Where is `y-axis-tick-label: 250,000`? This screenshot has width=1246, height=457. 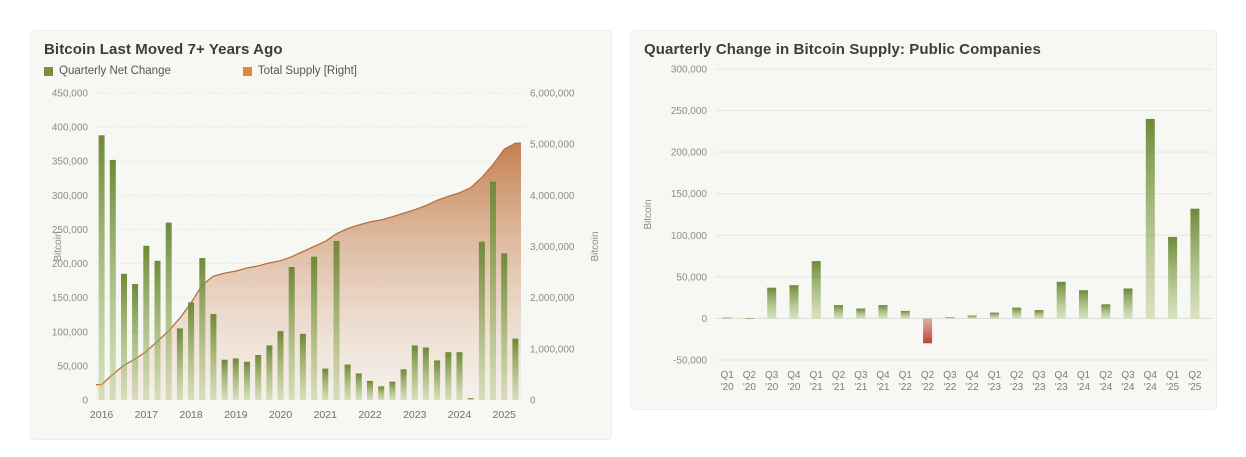 y-axis-tick-label: 250,000 is located at coordinates (689, 111).